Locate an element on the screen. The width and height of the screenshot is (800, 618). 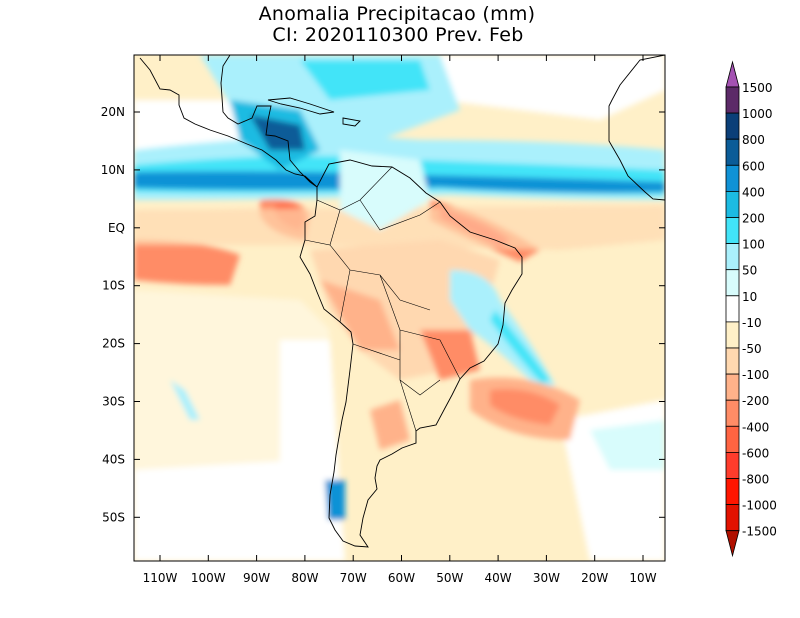
lon-label: 60W is located at coordinates (401, 578).